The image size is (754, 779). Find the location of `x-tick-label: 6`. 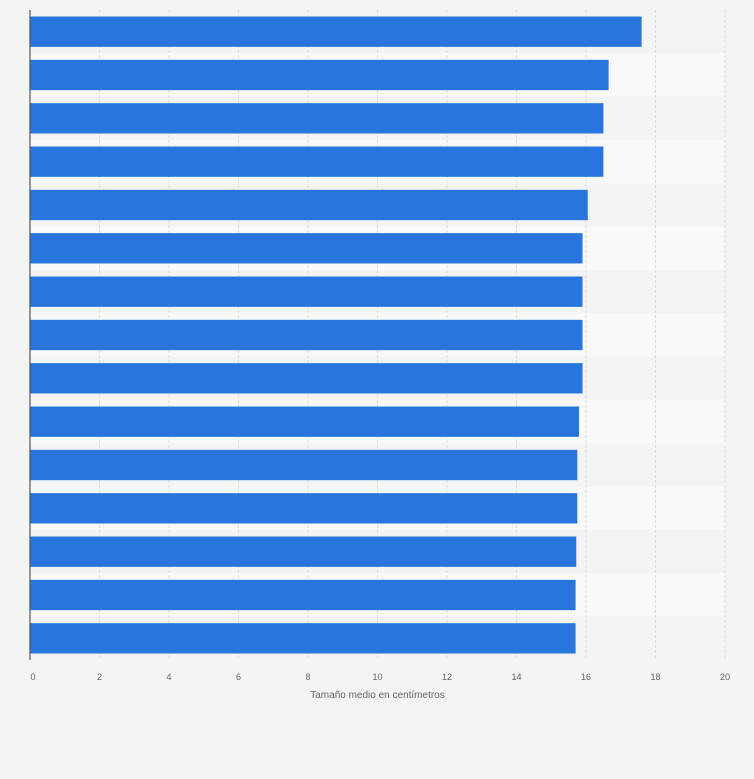

x-tick-label: 6 is located at coordinates (238, 677).